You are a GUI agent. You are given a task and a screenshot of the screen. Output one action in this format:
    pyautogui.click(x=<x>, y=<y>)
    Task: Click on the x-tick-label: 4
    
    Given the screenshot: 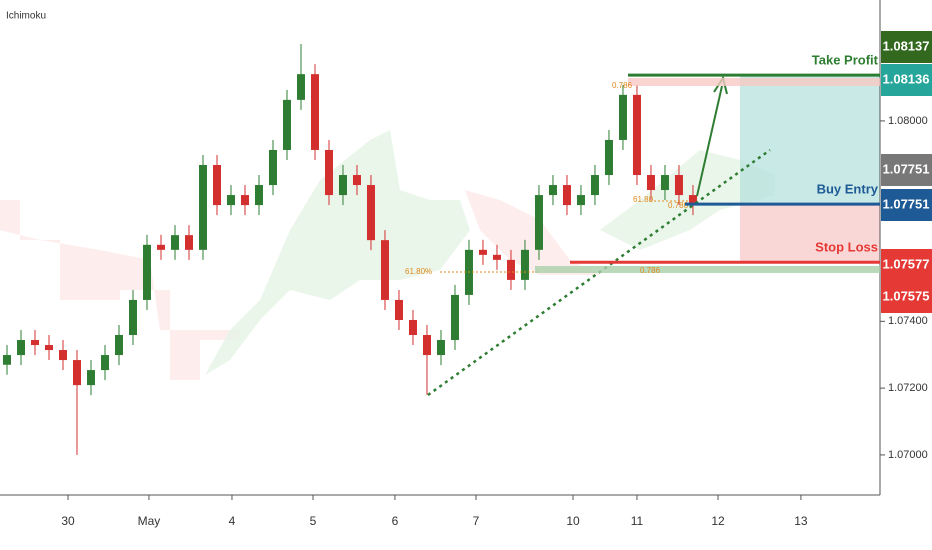 What is the action you would take?
    pyautogui.click(x=232, y=521)
    